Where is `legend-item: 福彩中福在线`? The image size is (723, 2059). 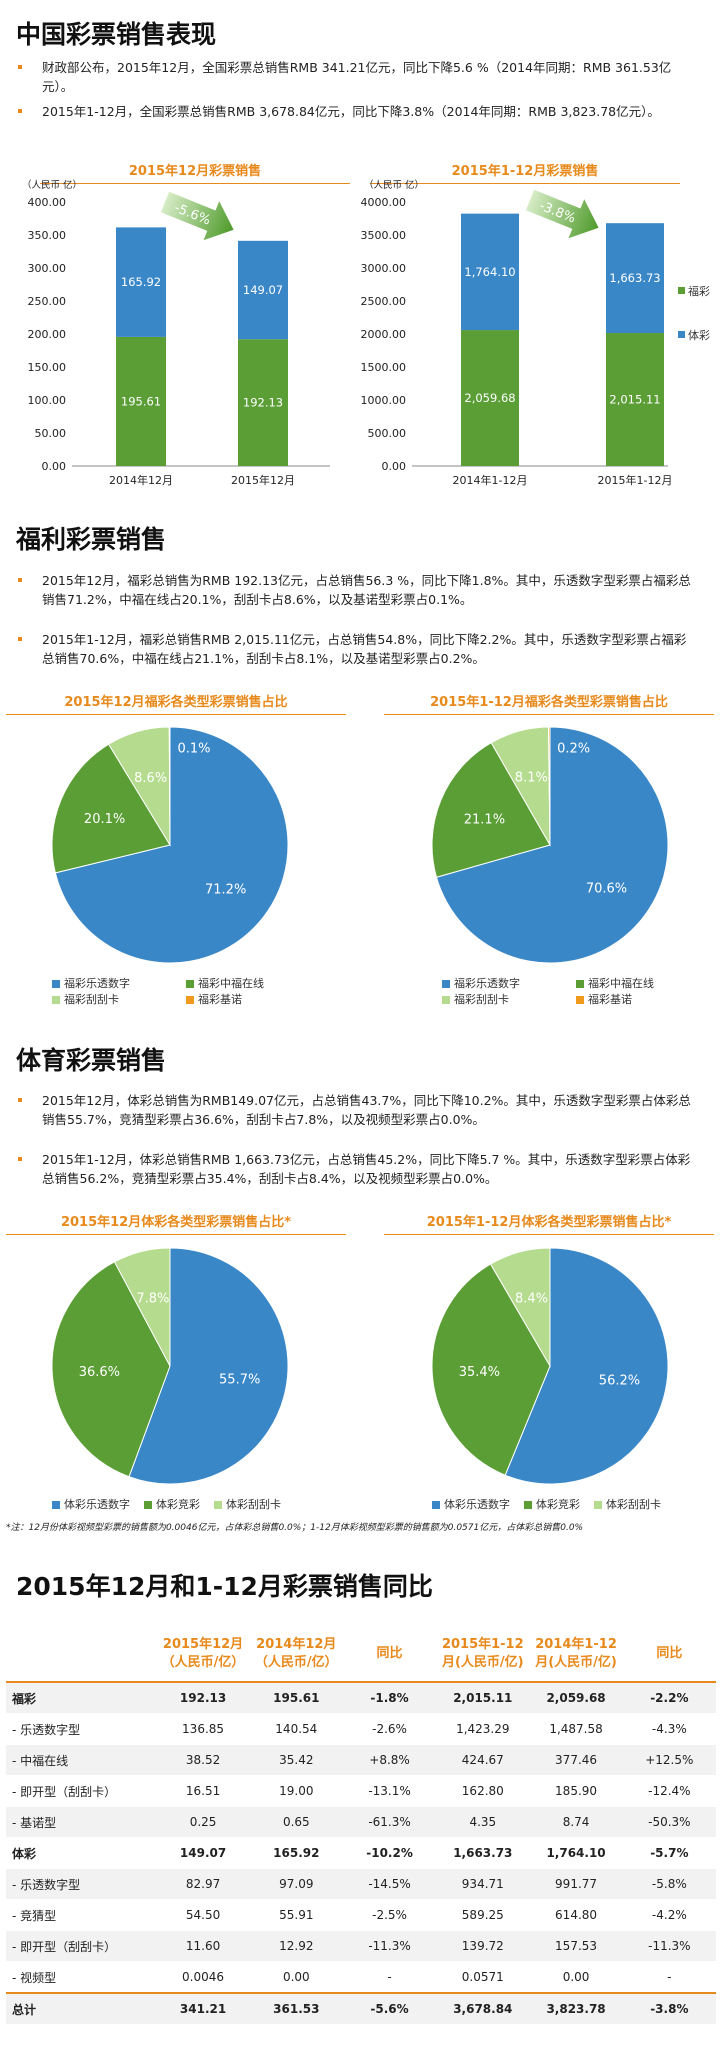
legend-item: 福彩中福在线 is located at coordinates (246, 983).